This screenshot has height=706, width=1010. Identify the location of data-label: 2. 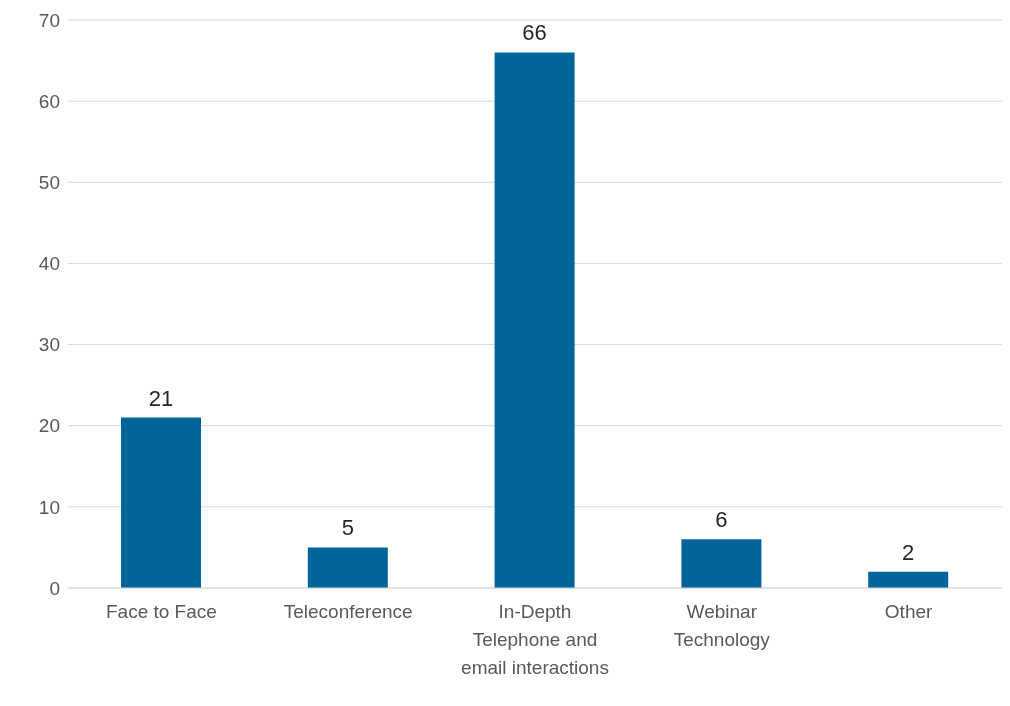
(908, 552).